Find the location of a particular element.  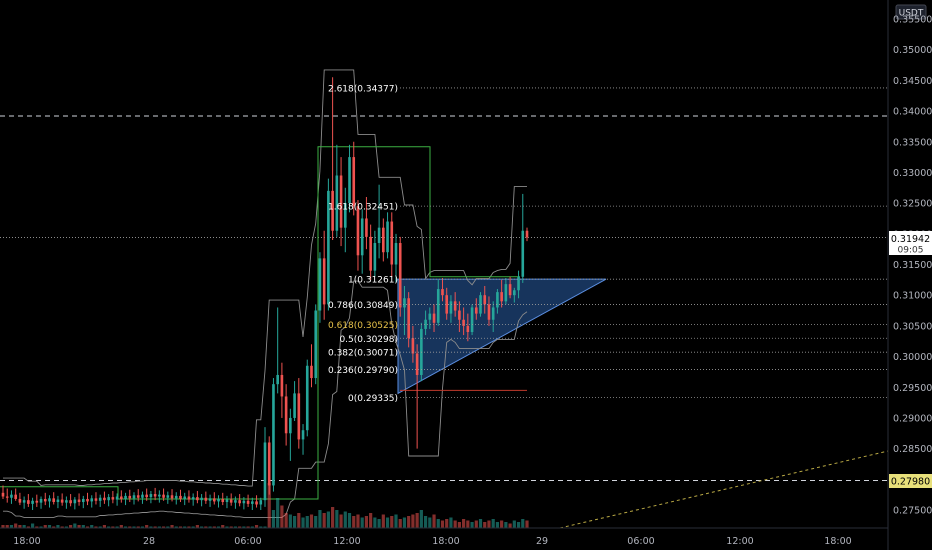

price-tick-label: 0.34500 is located at coordinates (912, 81).